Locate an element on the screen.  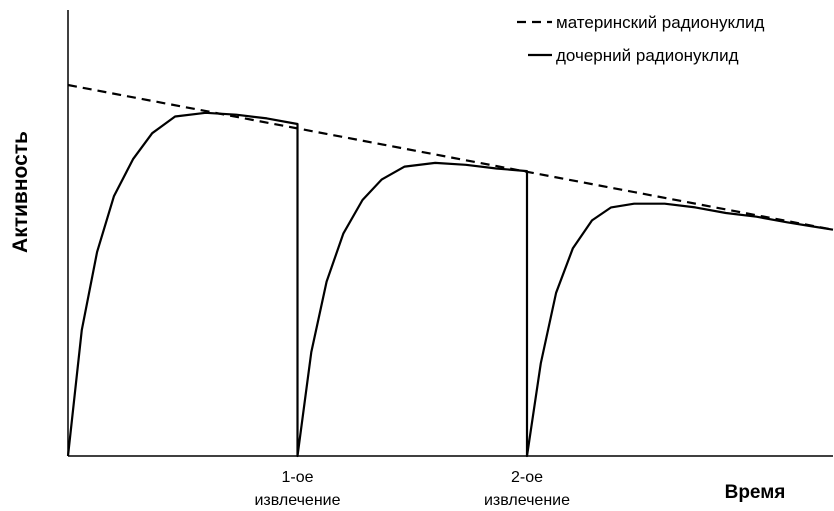
legend-label-daughter: дочерний радионуклид is located at coordinates (647, 55).